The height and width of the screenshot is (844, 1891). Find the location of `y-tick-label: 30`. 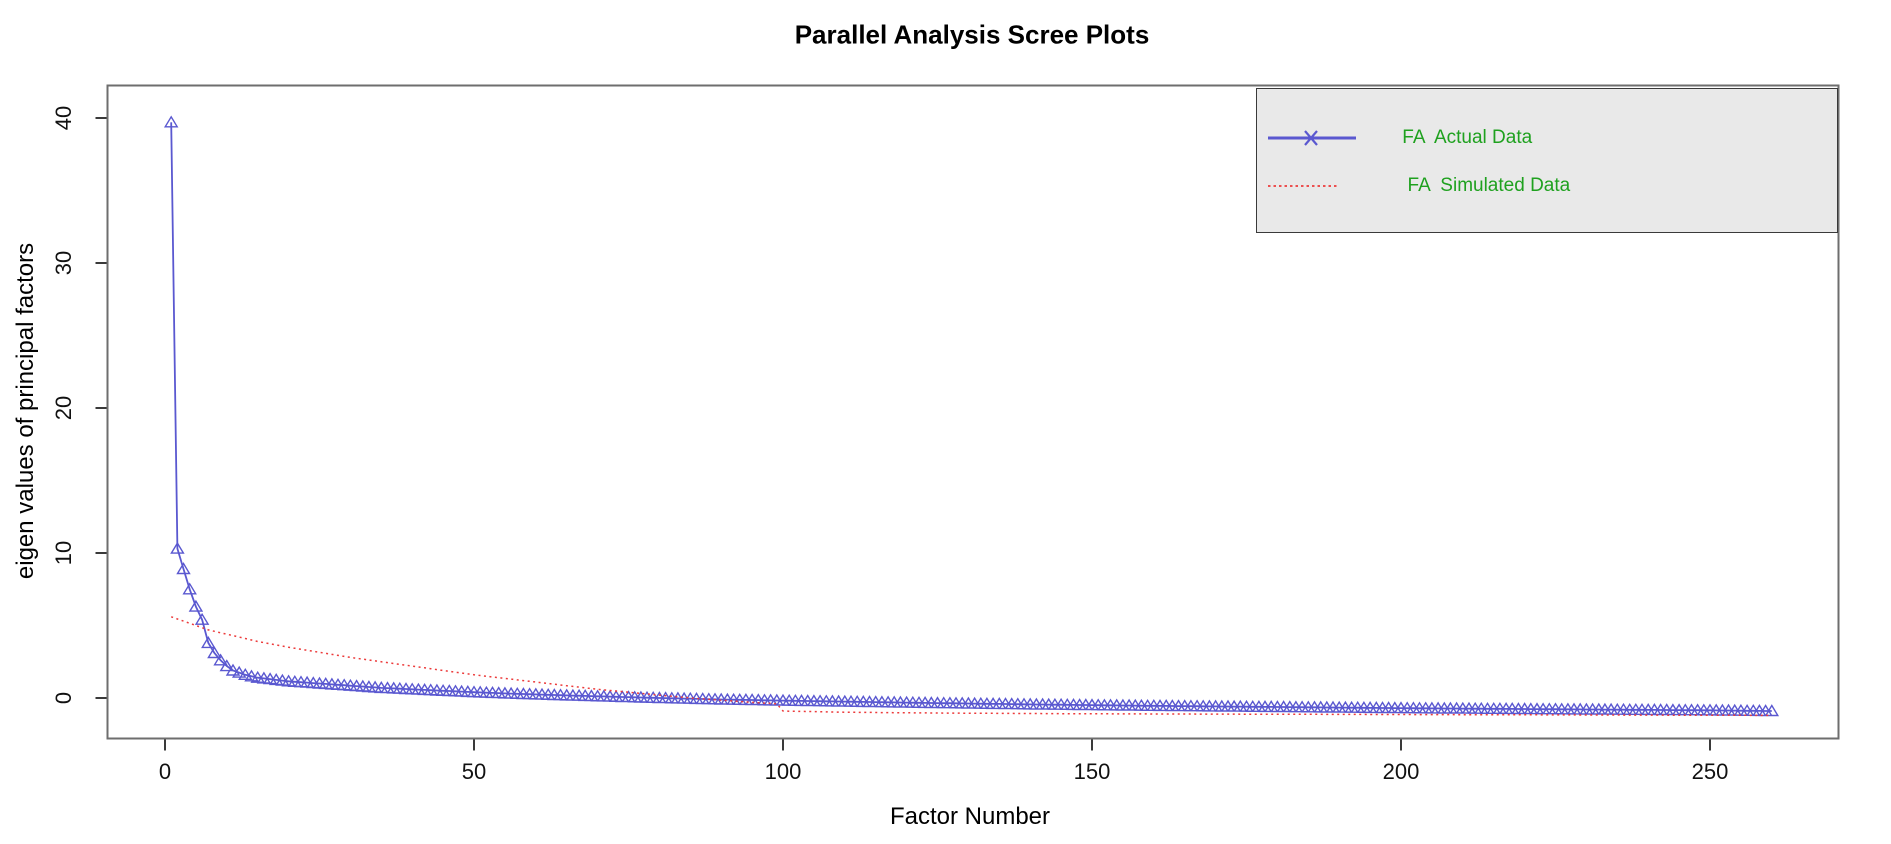

y-tick-label: 30 is located at coordinates (63, 263).